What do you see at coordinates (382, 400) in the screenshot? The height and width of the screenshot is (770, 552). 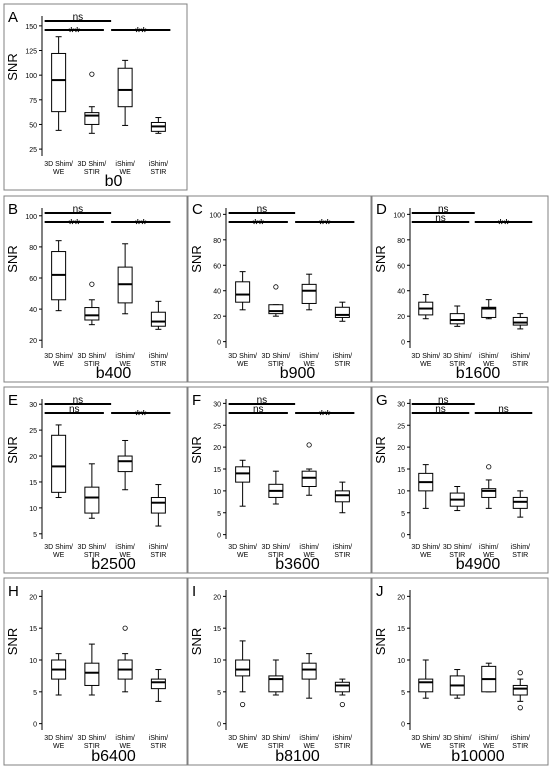 I see `panel-letter: G` at bounding box center [382, 400].